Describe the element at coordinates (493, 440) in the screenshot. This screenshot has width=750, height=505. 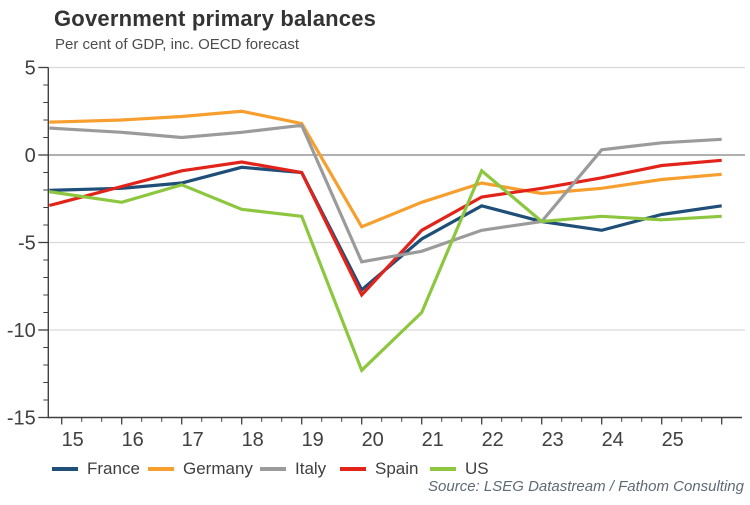
I see `x-tick-label: 22` at that location.